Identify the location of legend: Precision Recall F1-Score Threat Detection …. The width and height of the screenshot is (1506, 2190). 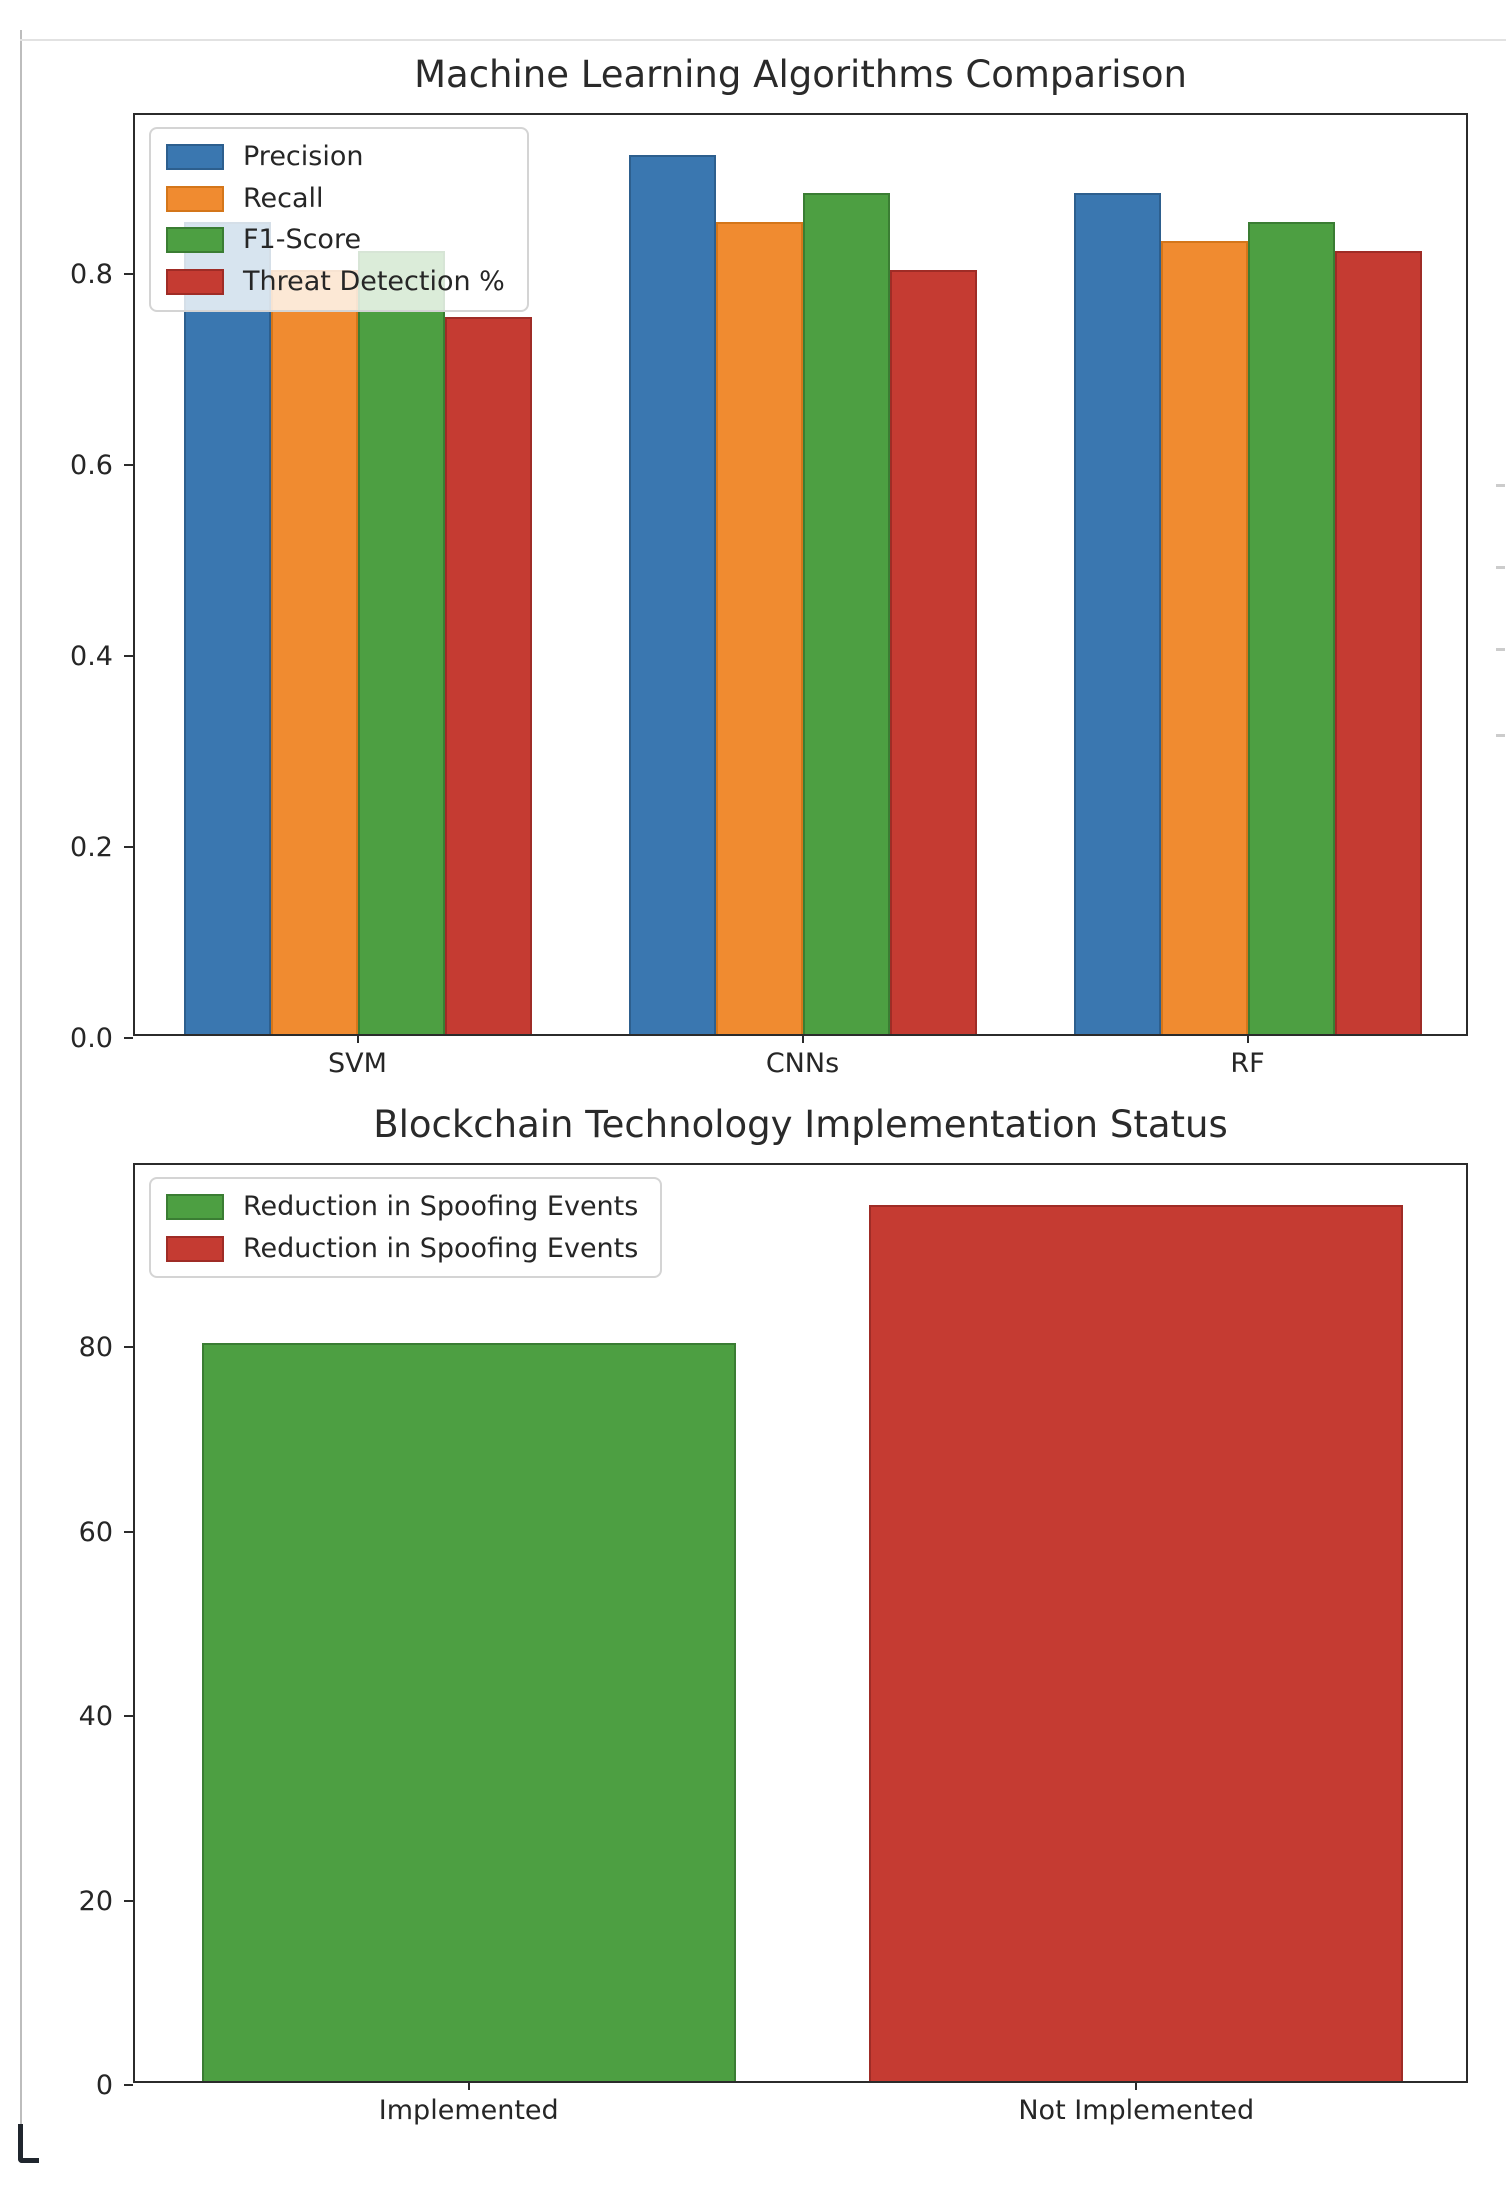
(339, 219).